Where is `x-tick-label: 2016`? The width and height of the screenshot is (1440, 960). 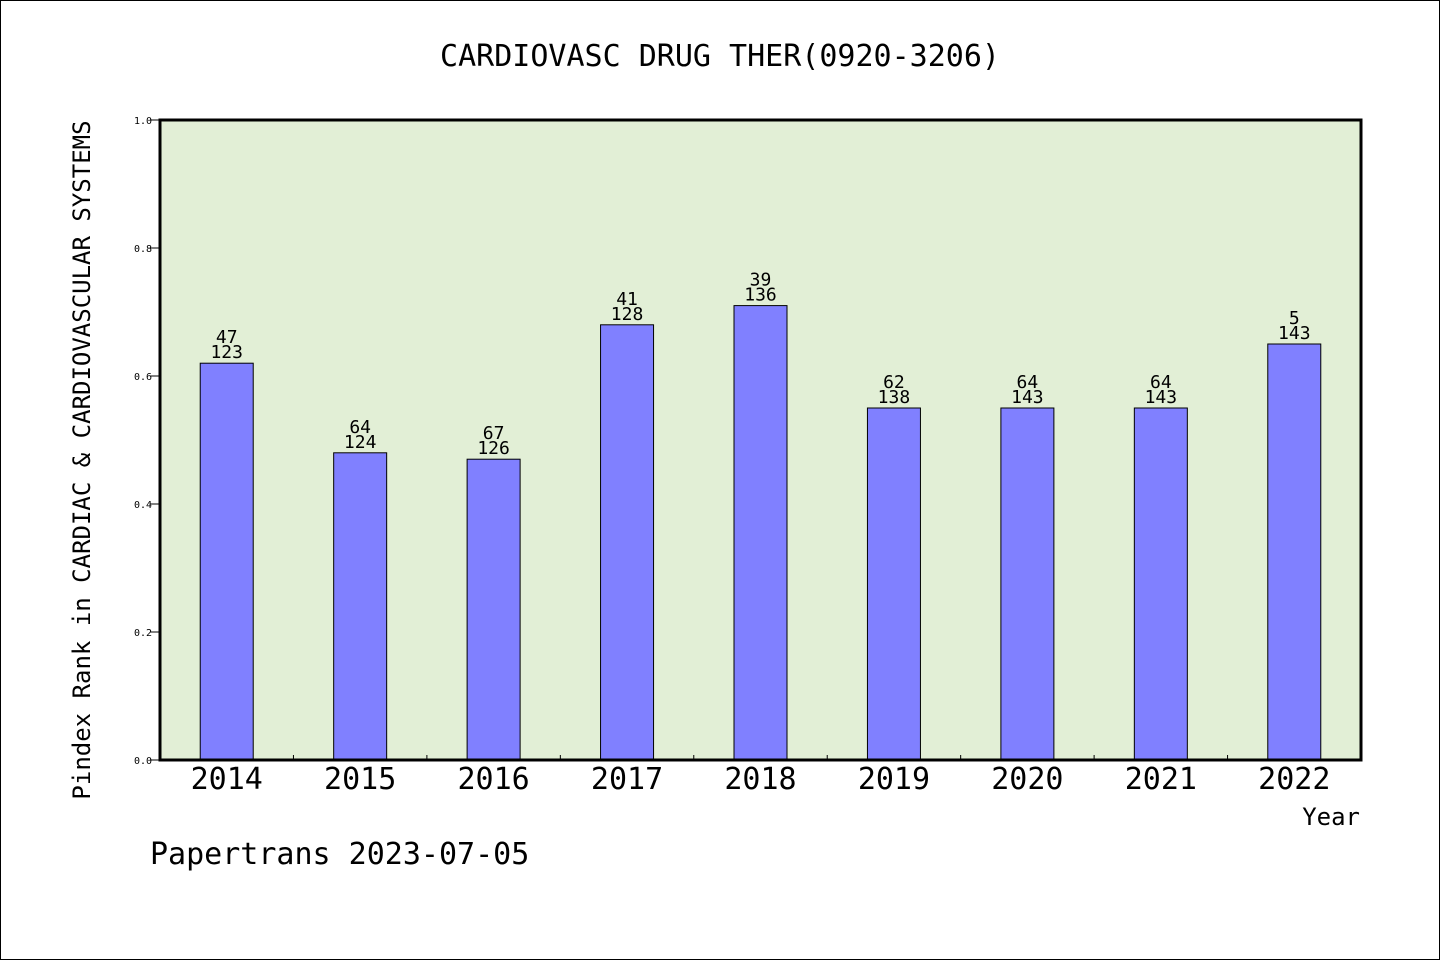
x-tick-label: 2016 is located at coordinates (493, 779).